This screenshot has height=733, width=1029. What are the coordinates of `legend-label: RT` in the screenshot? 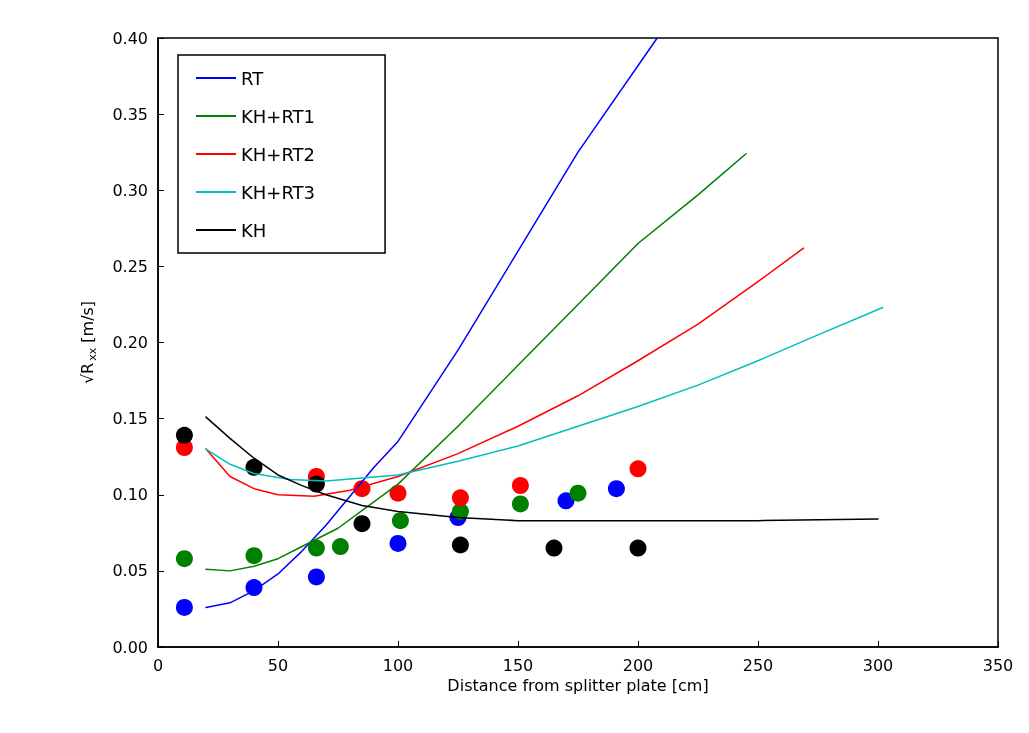 It's located at (253, 78).